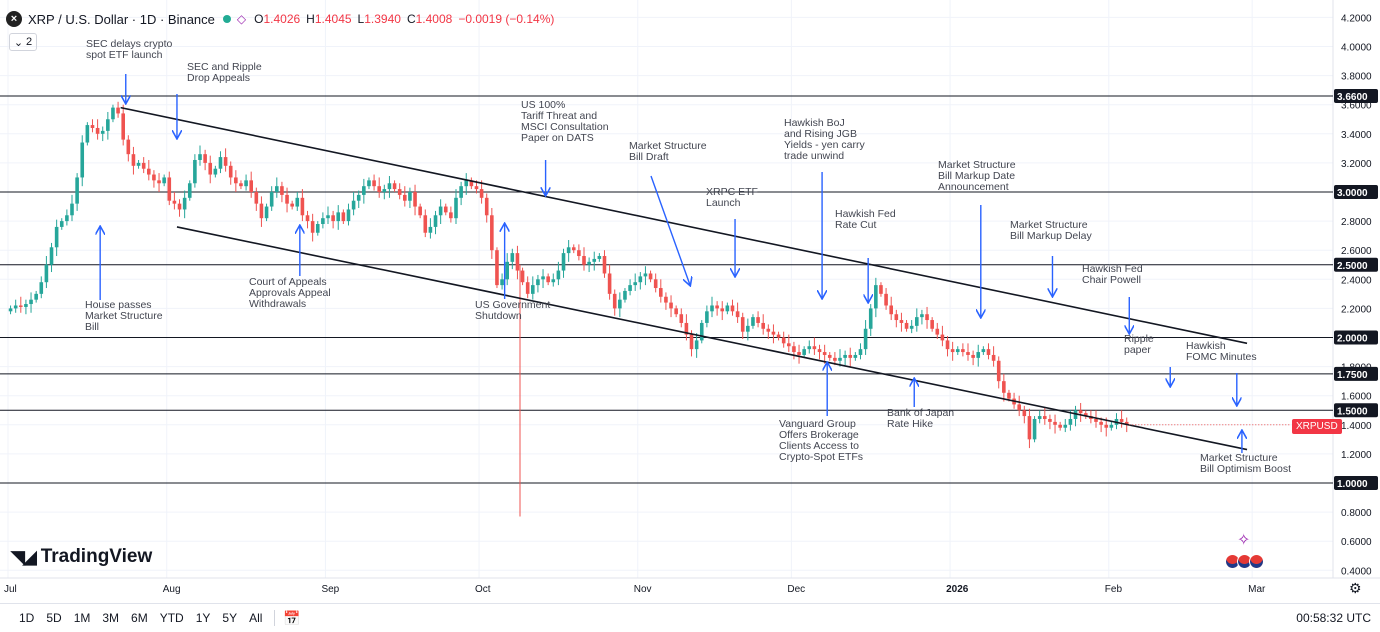  Describe the element at coordinates (690, 617) in the screenshot. I see `bottom-toolbar: 1D 5D 1M 3M 6M YTD 1Y 5Y All 📅 00:58:32 UTC` at that location.